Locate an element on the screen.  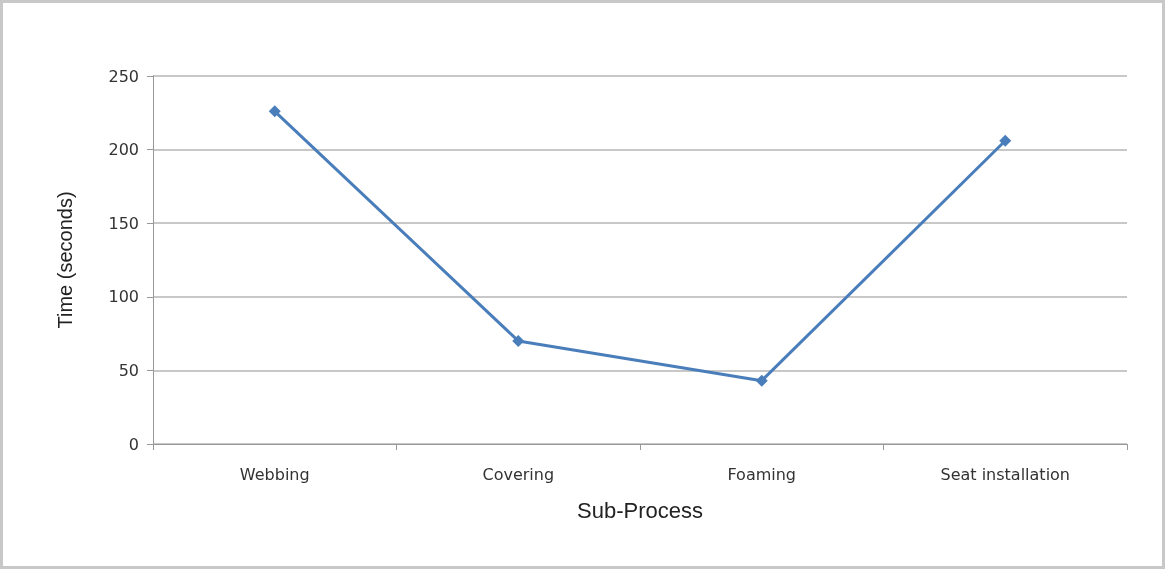
y-tick-label: 50 is located at coordinates (128, 370).